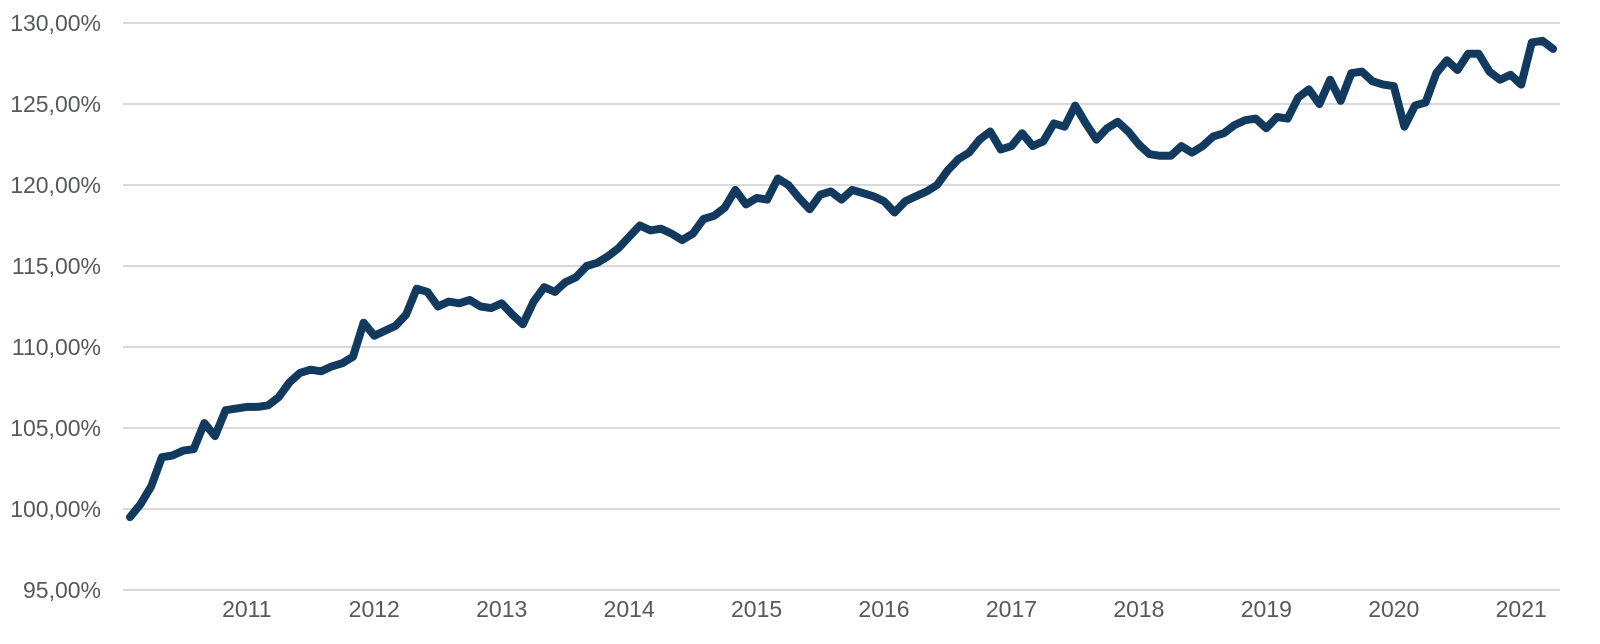  Describe the element at coordinates (629, 609) in the screenshot. I see `x-axis-tick-label: 2014` at that location.